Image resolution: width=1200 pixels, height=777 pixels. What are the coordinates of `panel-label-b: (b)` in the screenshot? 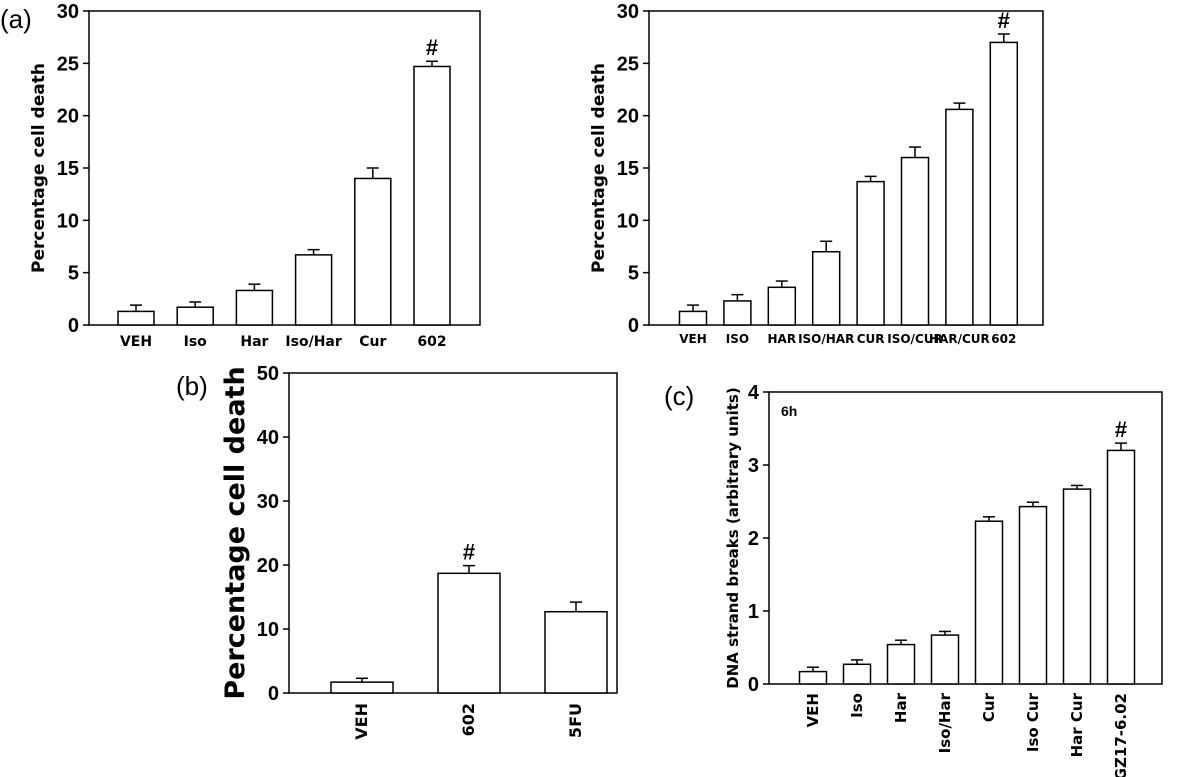 It's located at (192, 386).